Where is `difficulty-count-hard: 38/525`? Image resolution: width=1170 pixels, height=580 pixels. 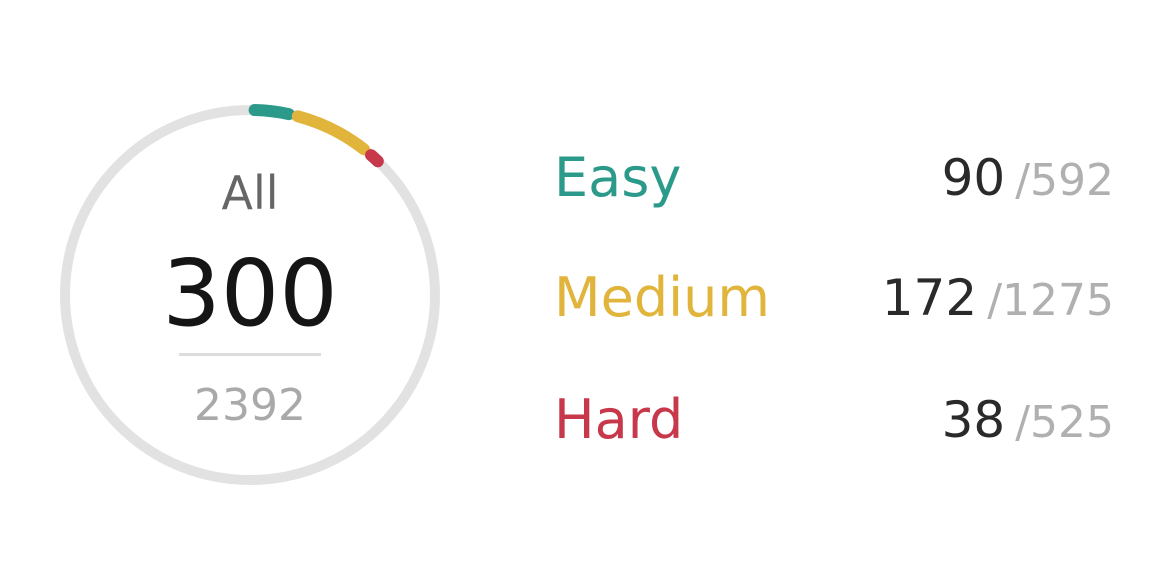 difficulty-count-hard: 38/525 is located at coordinates (1028, 426).